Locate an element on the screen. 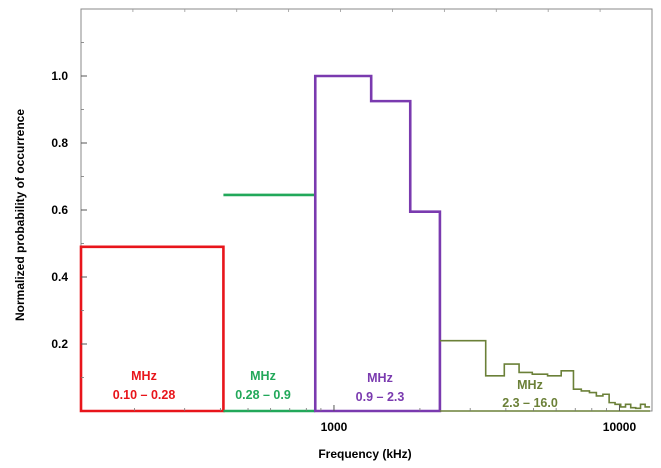 Image resolution: width=661 pixels, height=468 pixels. band-3-range-label: 0.9 – 2.3 is located at coordinates (380, 397).